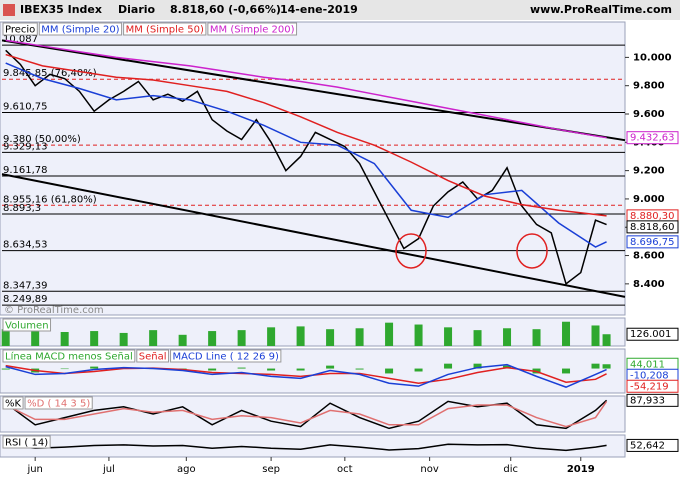 The image size is (680, 484). I want to click on y-tick-label: 9.000, so click(649, 199).